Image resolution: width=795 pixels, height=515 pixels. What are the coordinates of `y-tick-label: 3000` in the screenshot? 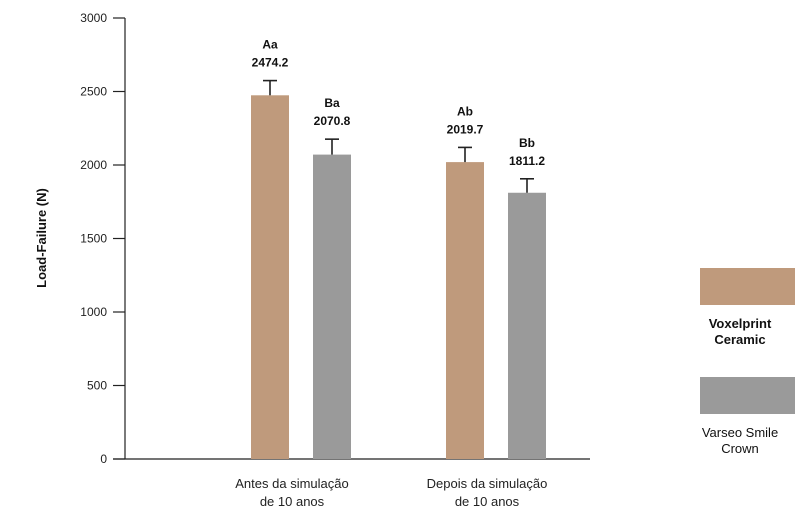 It's located at (93, 18).